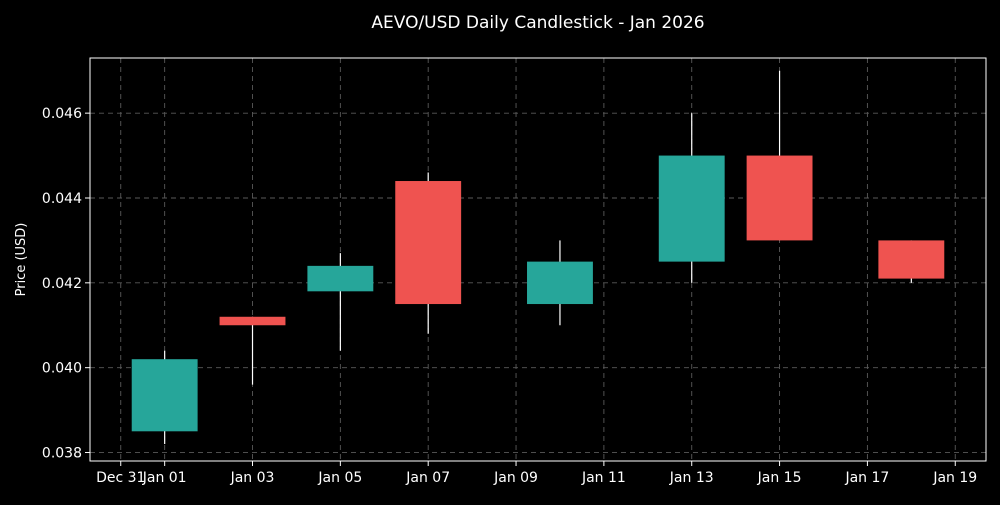  What do you see at coordinates (62, 454) in the screenshot?
I see `y-tick-label: 0.038` at bounding box center [62, 454].